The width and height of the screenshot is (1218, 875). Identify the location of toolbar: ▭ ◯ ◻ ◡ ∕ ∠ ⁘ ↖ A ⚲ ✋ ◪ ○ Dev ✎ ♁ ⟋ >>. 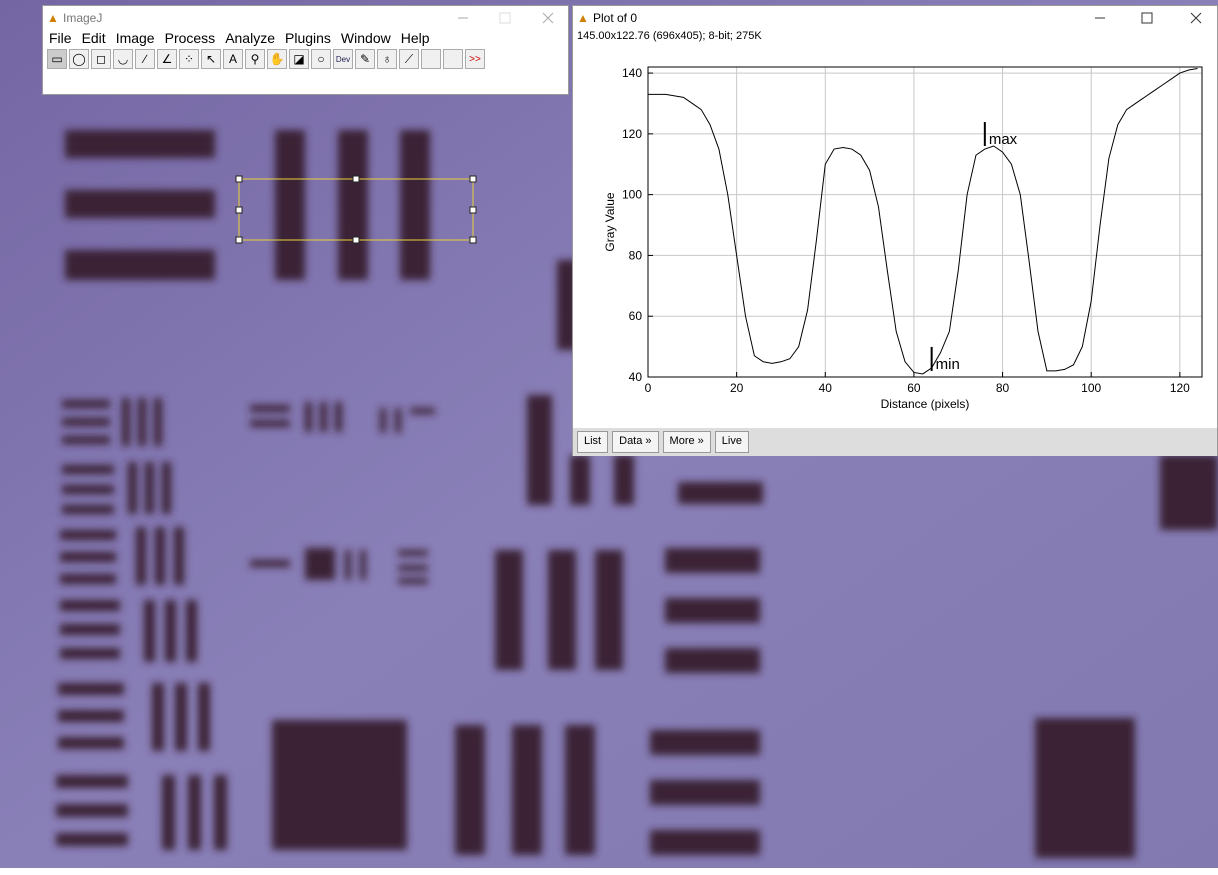
(305, 59).